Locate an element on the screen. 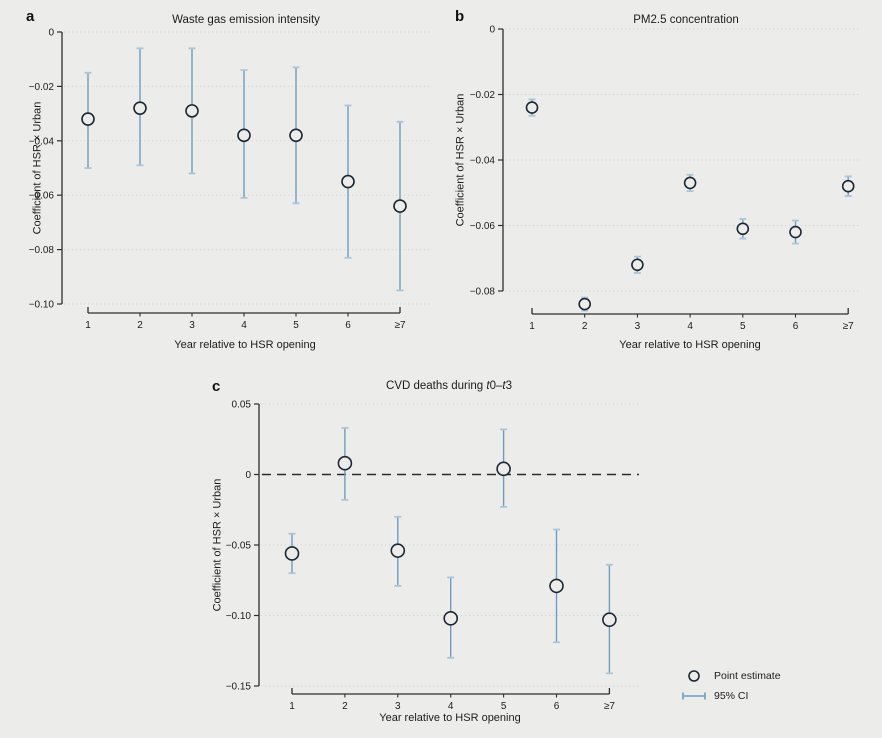 The height and width of the screenshot is (738, 882). panel-c-title-italic-t3: t is located at coordinates (504, 386).